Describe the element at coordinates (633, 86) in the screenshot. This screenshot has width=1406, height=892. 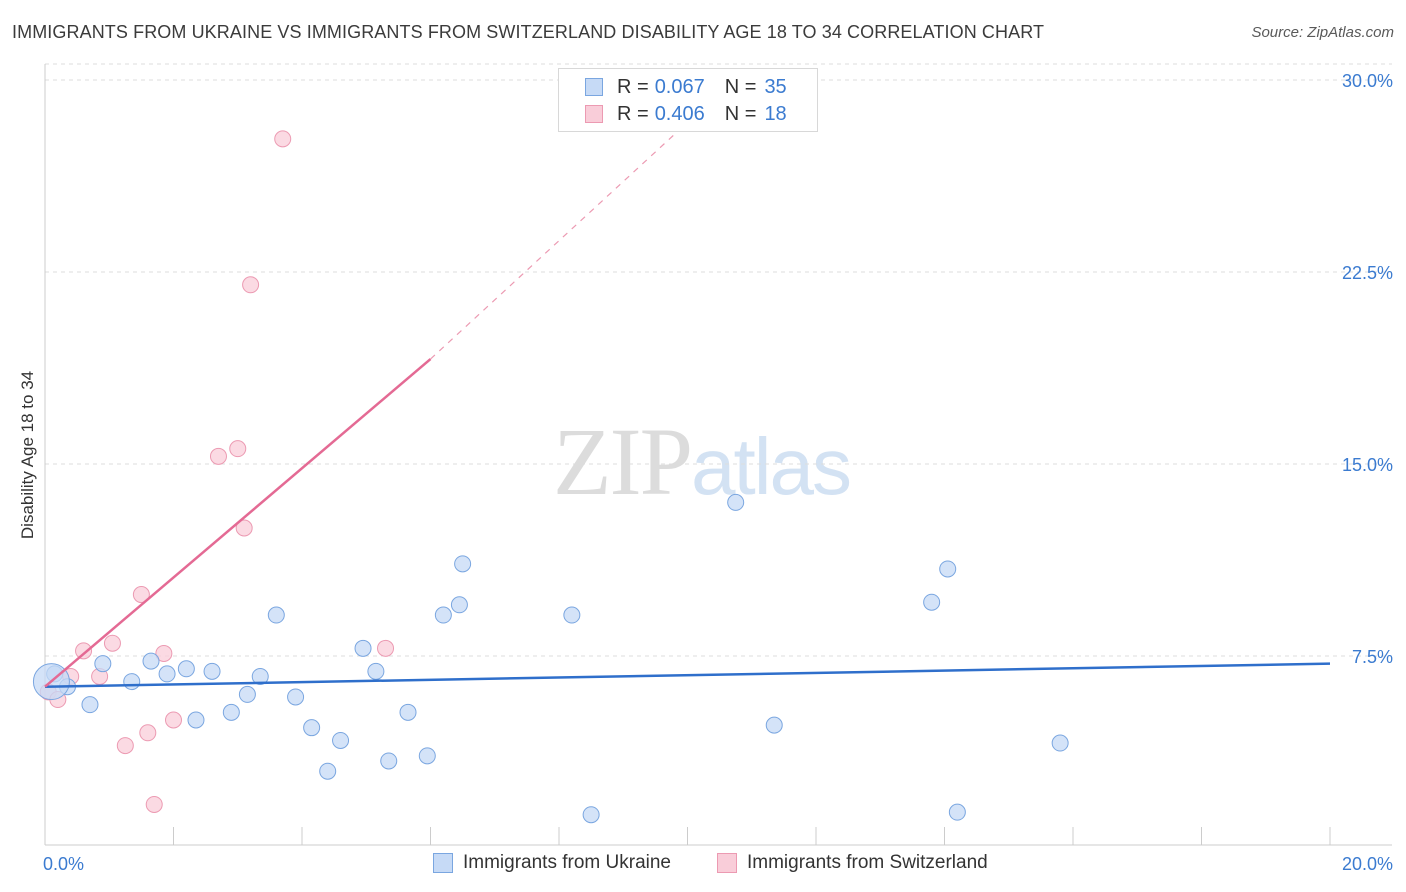
I see `legend-r-label-ukraine: R =` at that location.